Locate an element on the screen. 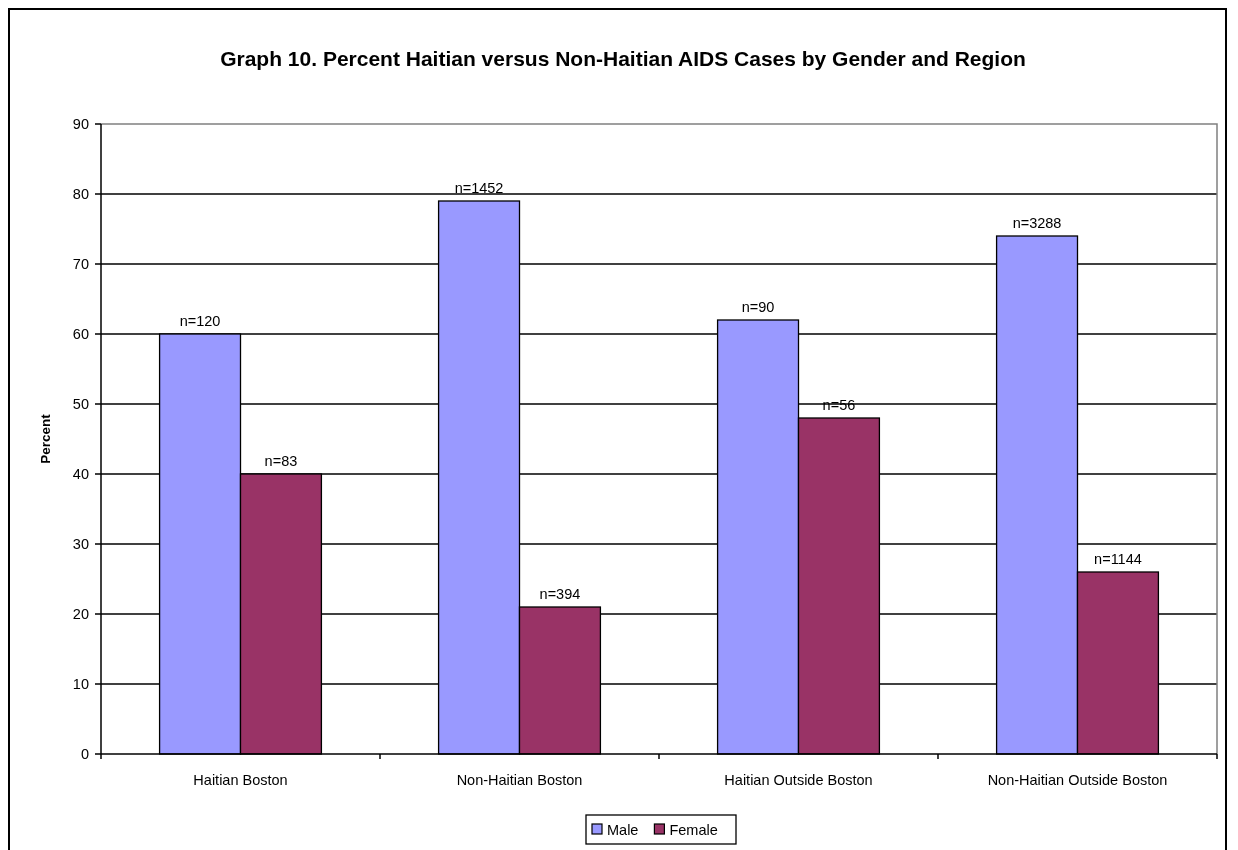 This screenshot has width=1238, height=850. legend-label: Female is located at coordinates (693, 829).